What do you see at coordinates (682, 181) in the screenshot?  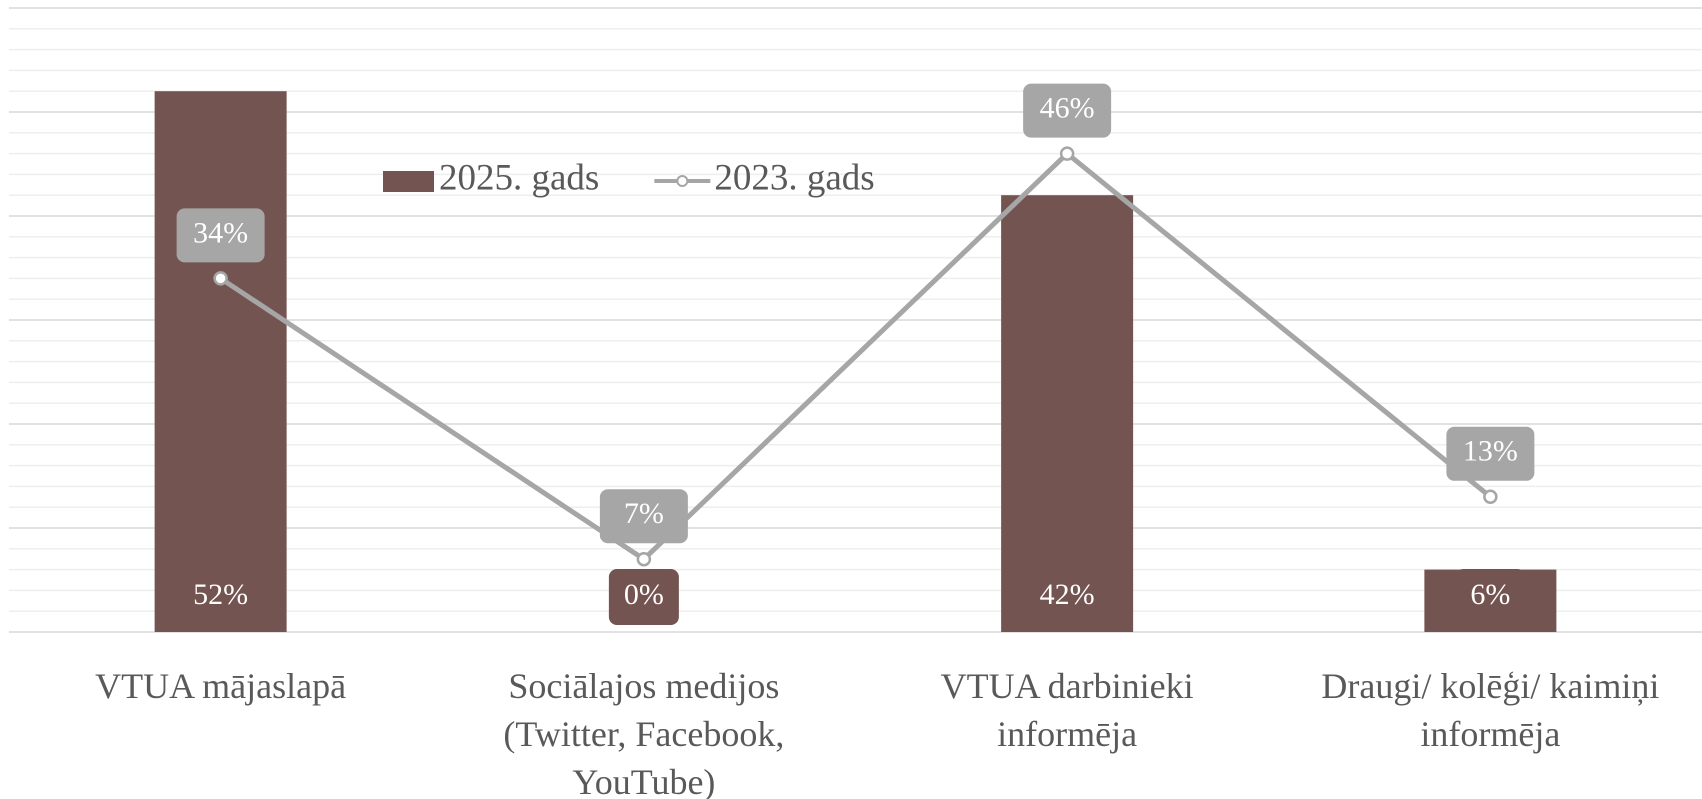 I see `legend-marker` at bounding box center [682, 181].